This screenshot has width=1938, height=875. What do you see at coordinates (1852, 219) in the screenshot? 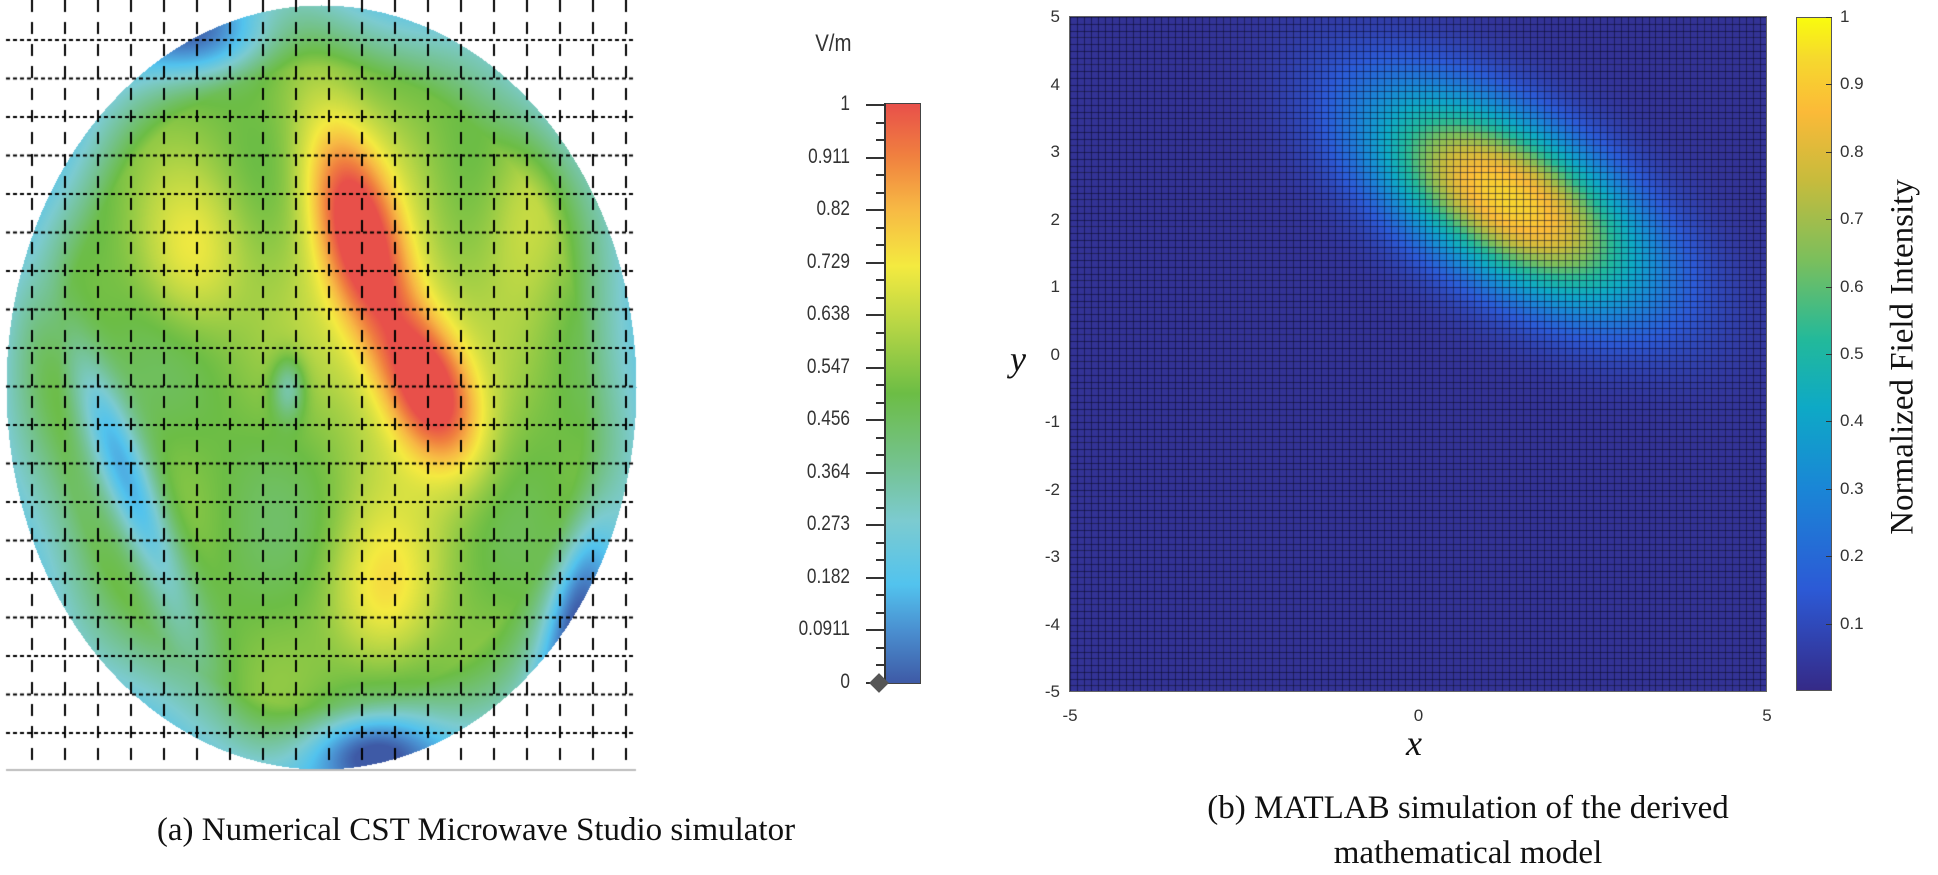
I see `colorbar-b-tick-label: 0.7` at bounding box center [1852, 219].